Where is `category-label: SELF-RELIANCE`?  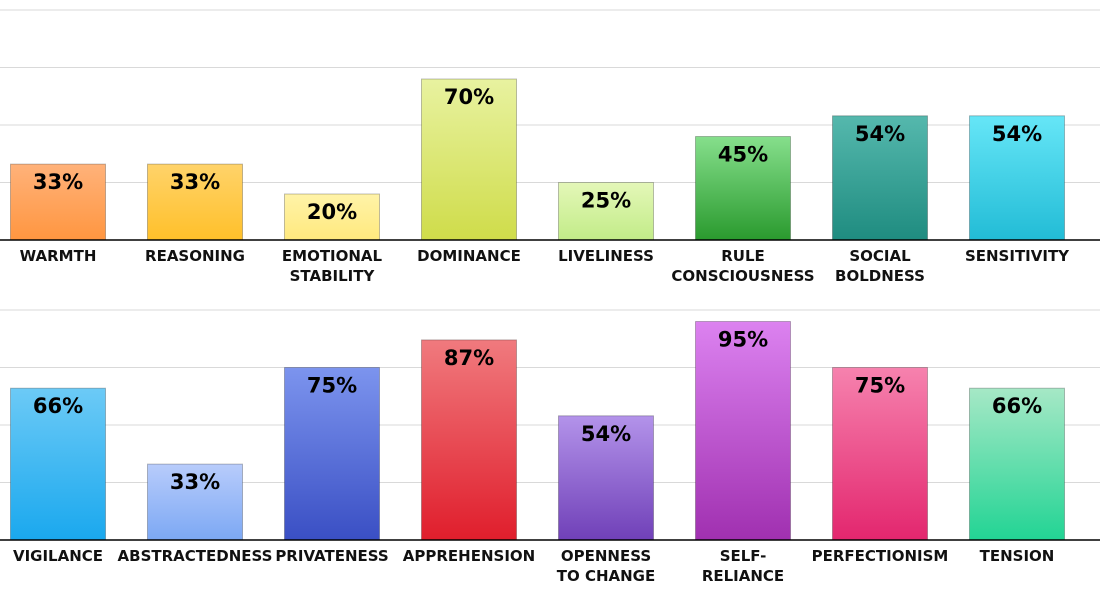 category-label: SELF-RELIANCE is located at coordinates (743, 566).